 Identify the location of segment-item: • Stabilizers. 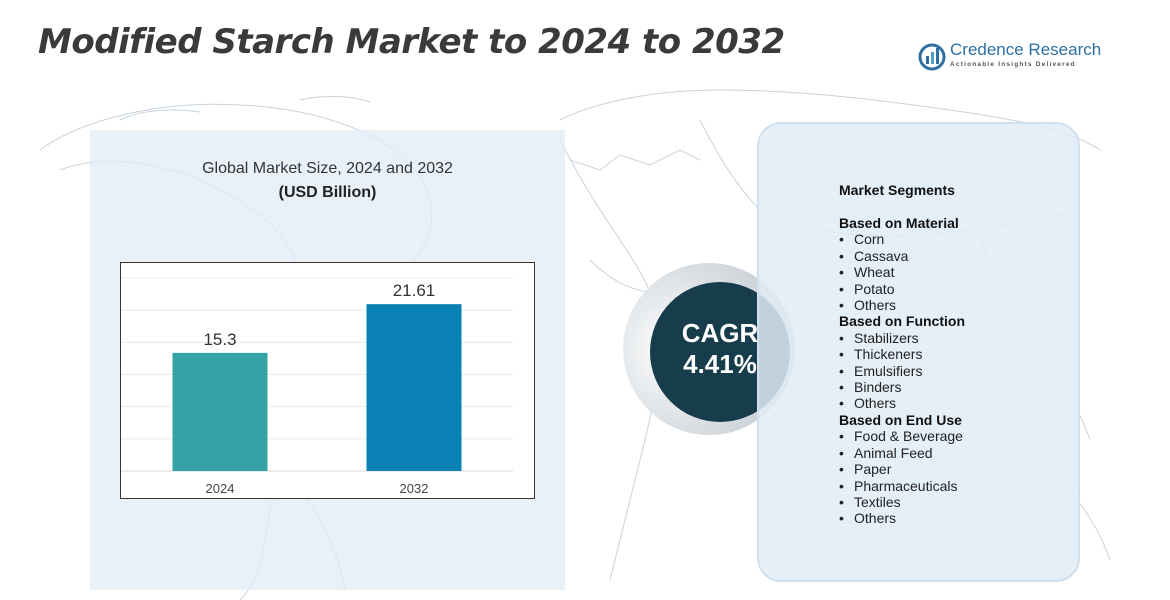
(902, 338).